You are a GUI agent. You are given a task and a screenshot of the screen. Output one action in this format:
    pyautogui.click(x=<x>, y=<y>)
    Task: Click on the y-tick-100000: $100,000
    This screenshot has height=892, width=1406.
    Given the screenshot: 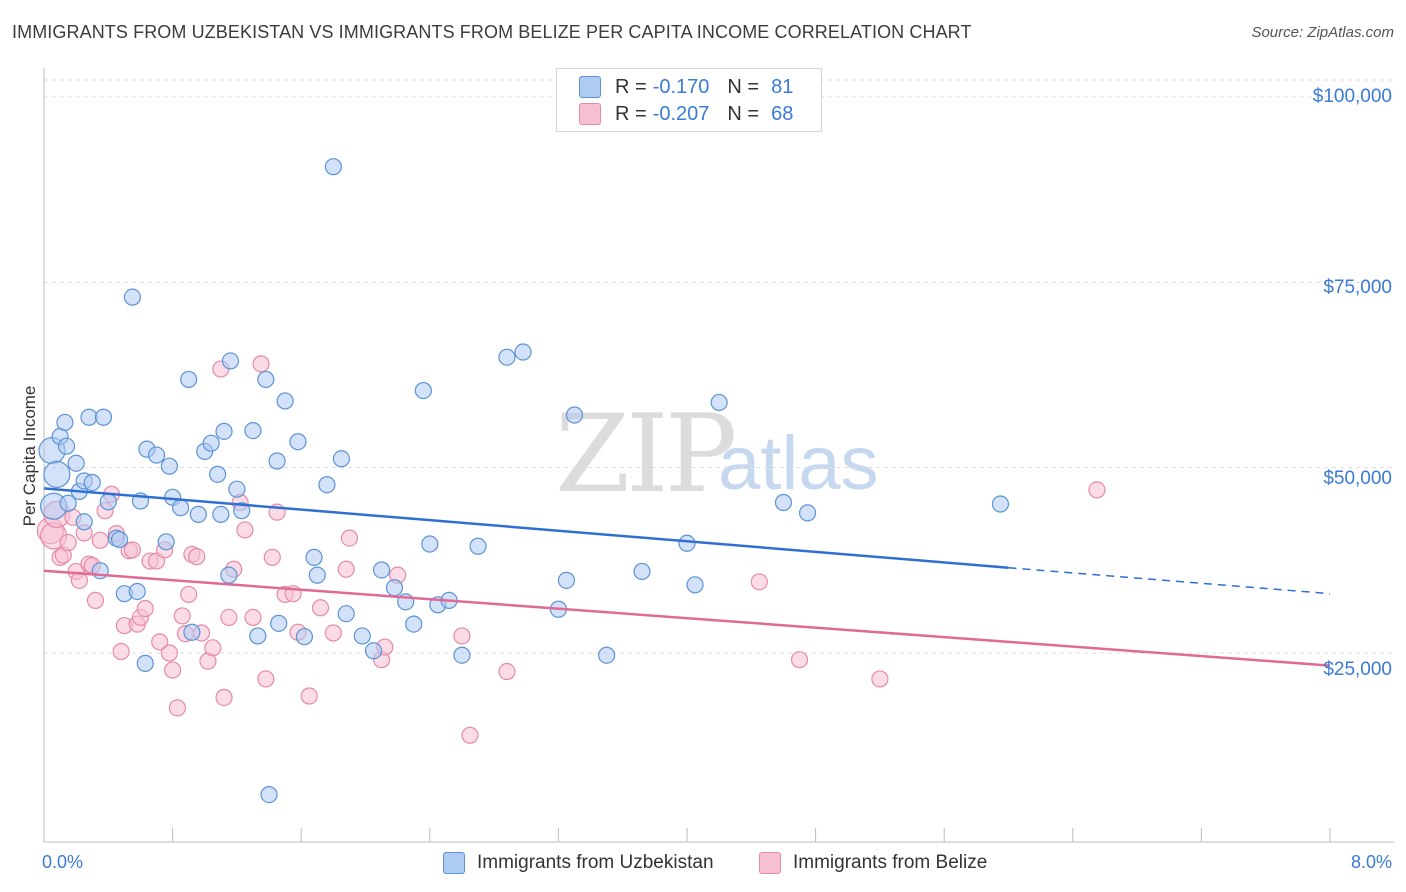 What is the action you would take?
    pyautogui.click(x=1352, y=96)
    